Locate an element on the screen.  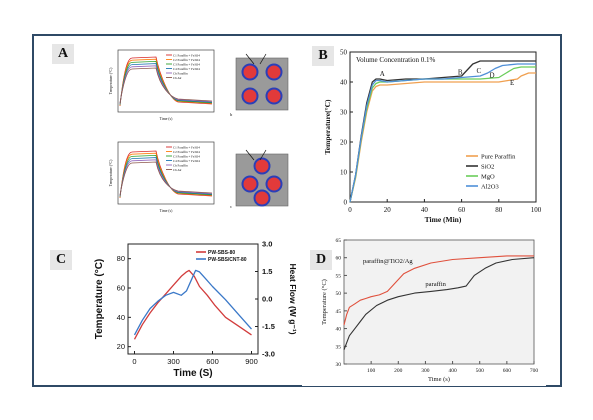
panel-c-label: C is located at coordinates (61, 260).